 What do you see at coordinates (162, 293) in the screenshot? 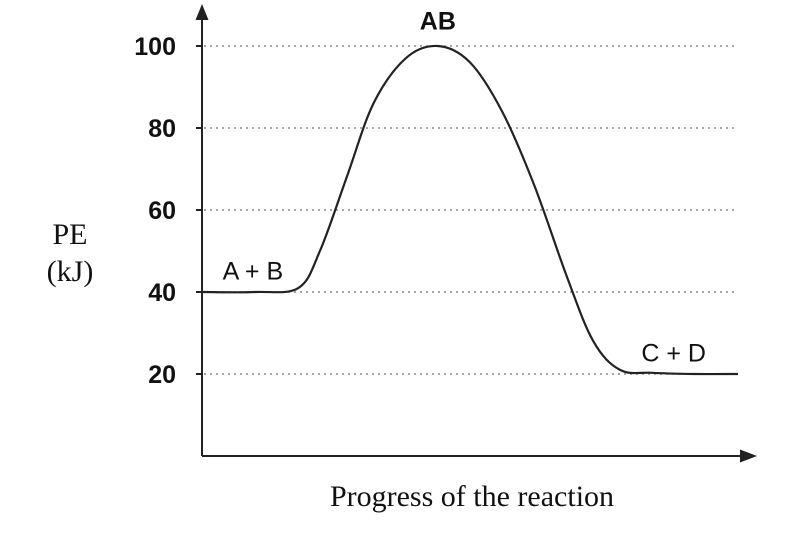
I see `y-tick-label-40: 40` at bounding box center [162, 293].